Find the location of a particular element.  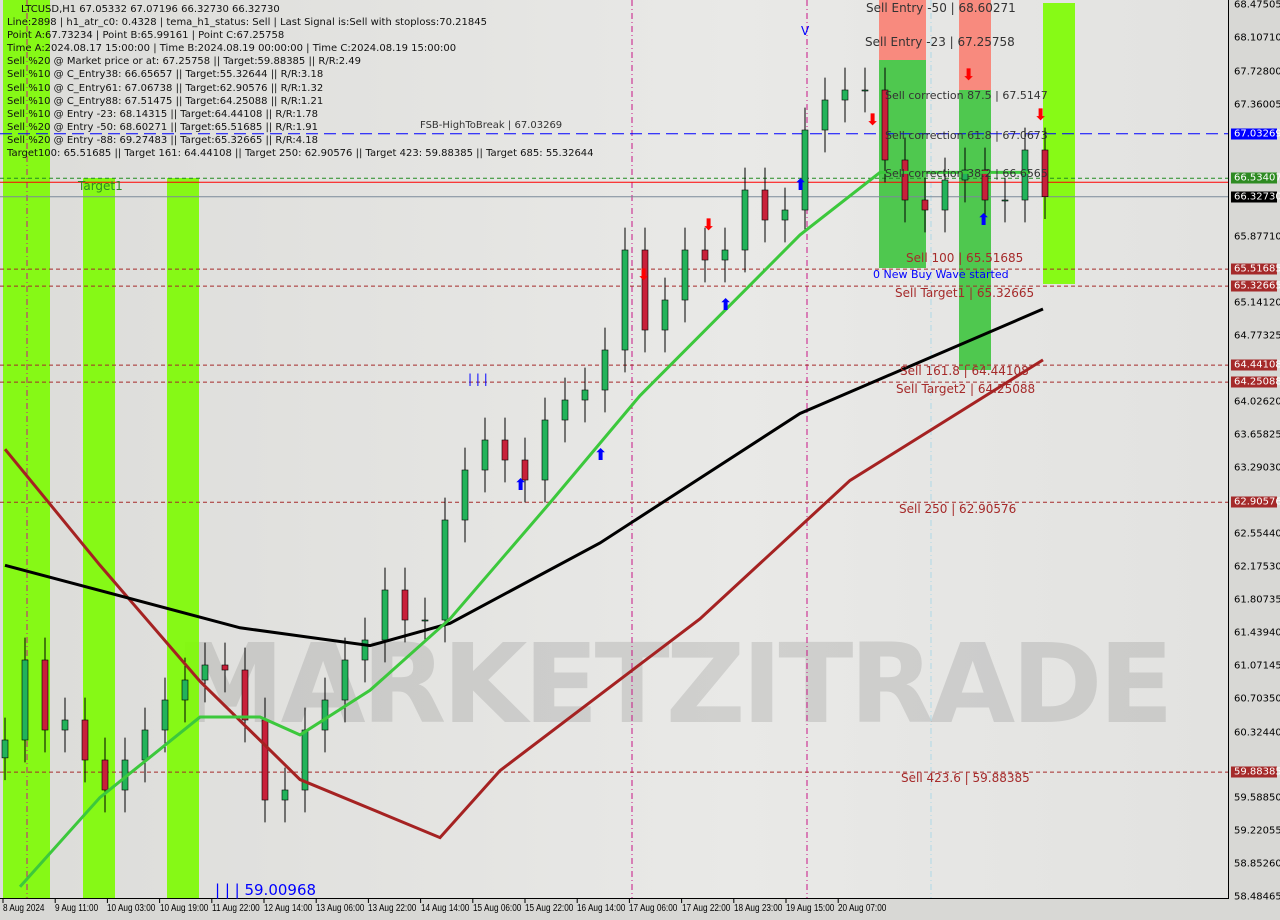

price-level-tag: 67.03269 is located at coordinates (1255, 134).